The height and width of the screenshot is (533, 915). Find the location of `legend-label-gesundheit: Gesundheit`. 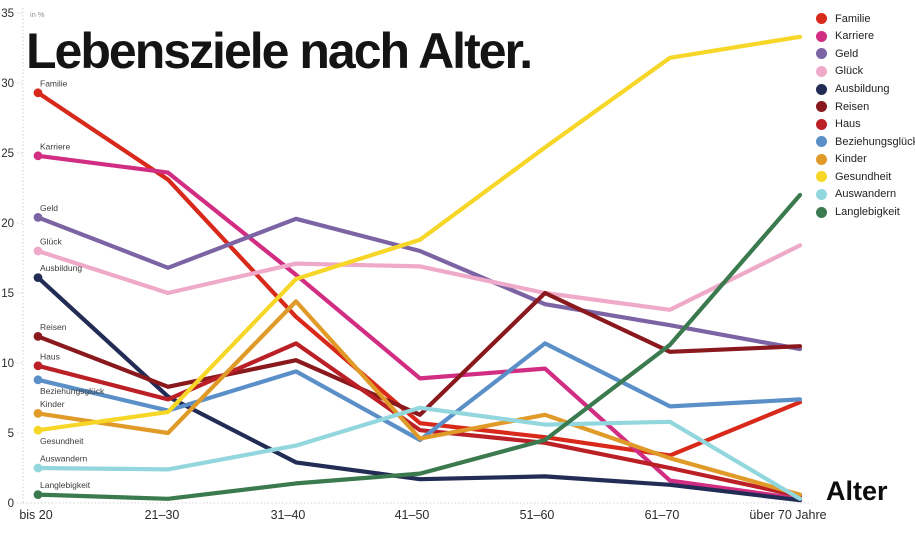

legend-label-gesundheit: Gesundheit is located at coordinates (863, 176).